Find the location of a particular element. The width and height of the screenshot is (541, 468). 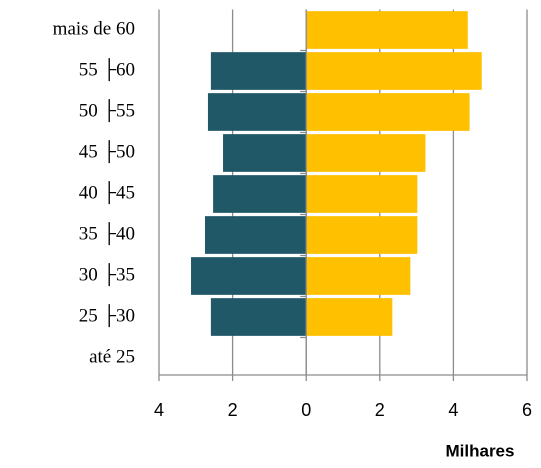

x-axis-label: Milhares is located at coordinates (480, 450).